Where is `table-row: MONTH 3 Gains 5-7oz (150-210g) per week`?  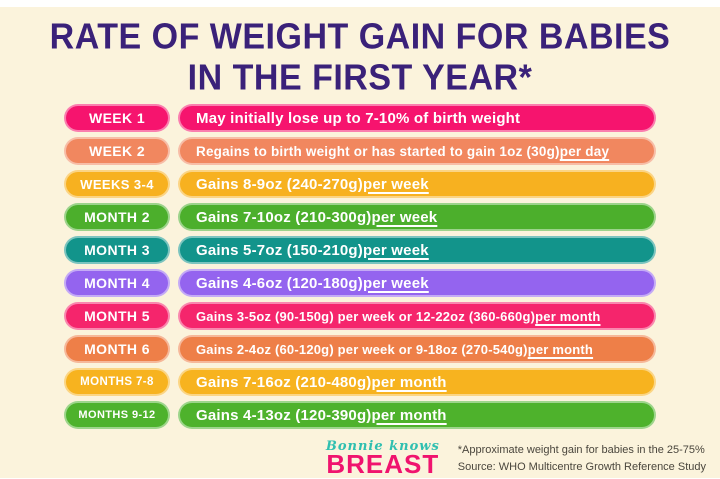 table-row: MONTH 3 Gains 5-7oz (150-210g) per week is located at coordinates (360, 250).